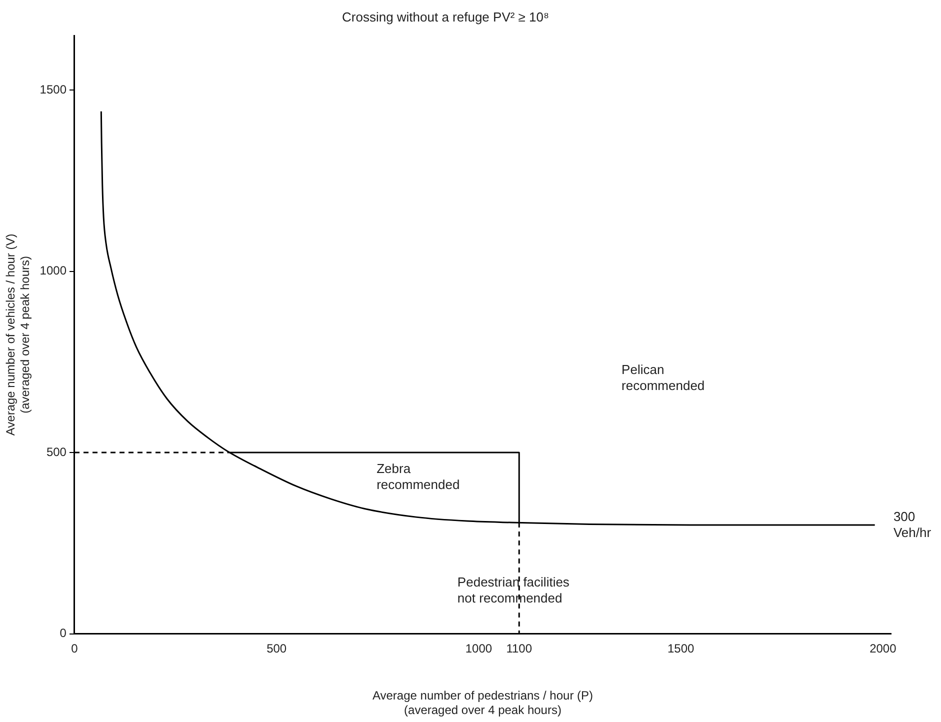 The height and width of the screenshot is (722, 941). What do you see at coordinates (18, 335) in the screenshot?
I see `y-axis-title: Average number of vehicles / hour (V) (averaged over 4 peak hours)` at bounding box center [18, 335].